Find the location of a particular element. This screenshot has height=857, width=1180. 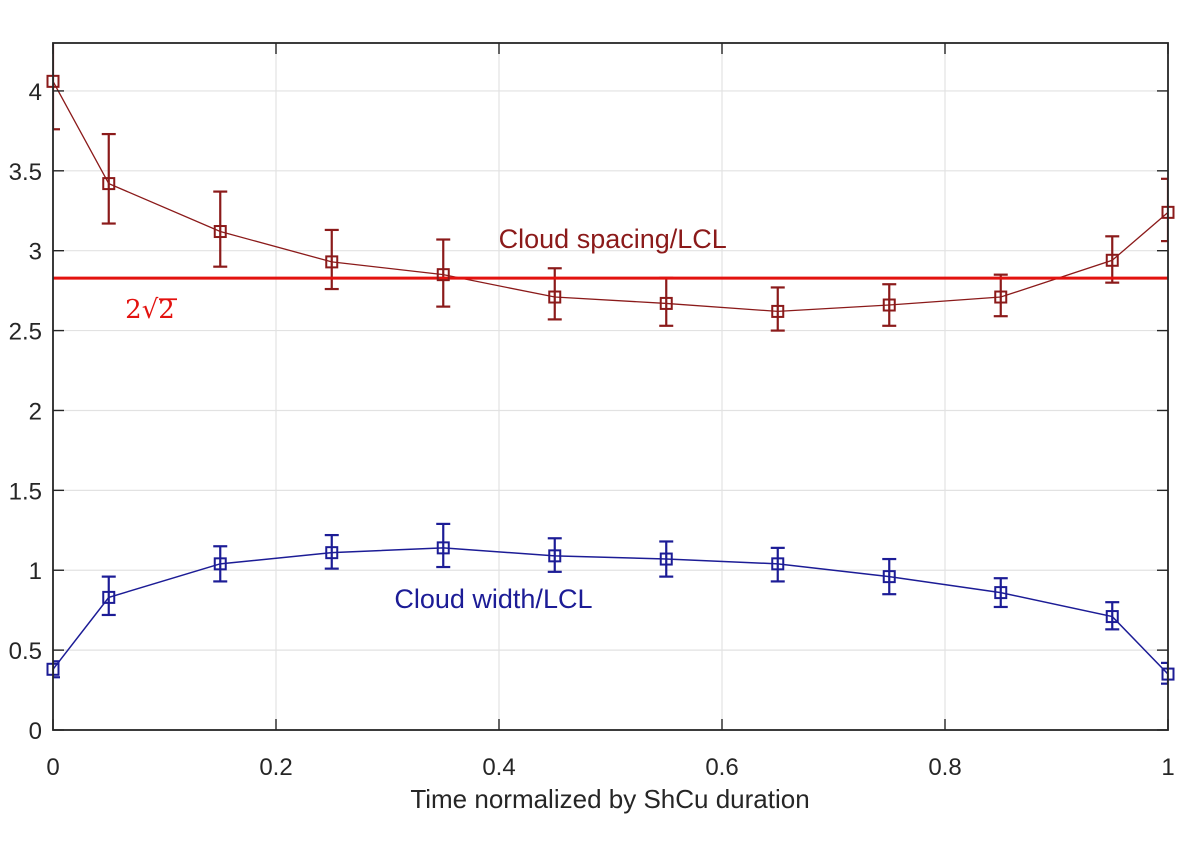

series-label-cloud-spacing: Cloud spacing/LCL is located at coordinates (613, 239).